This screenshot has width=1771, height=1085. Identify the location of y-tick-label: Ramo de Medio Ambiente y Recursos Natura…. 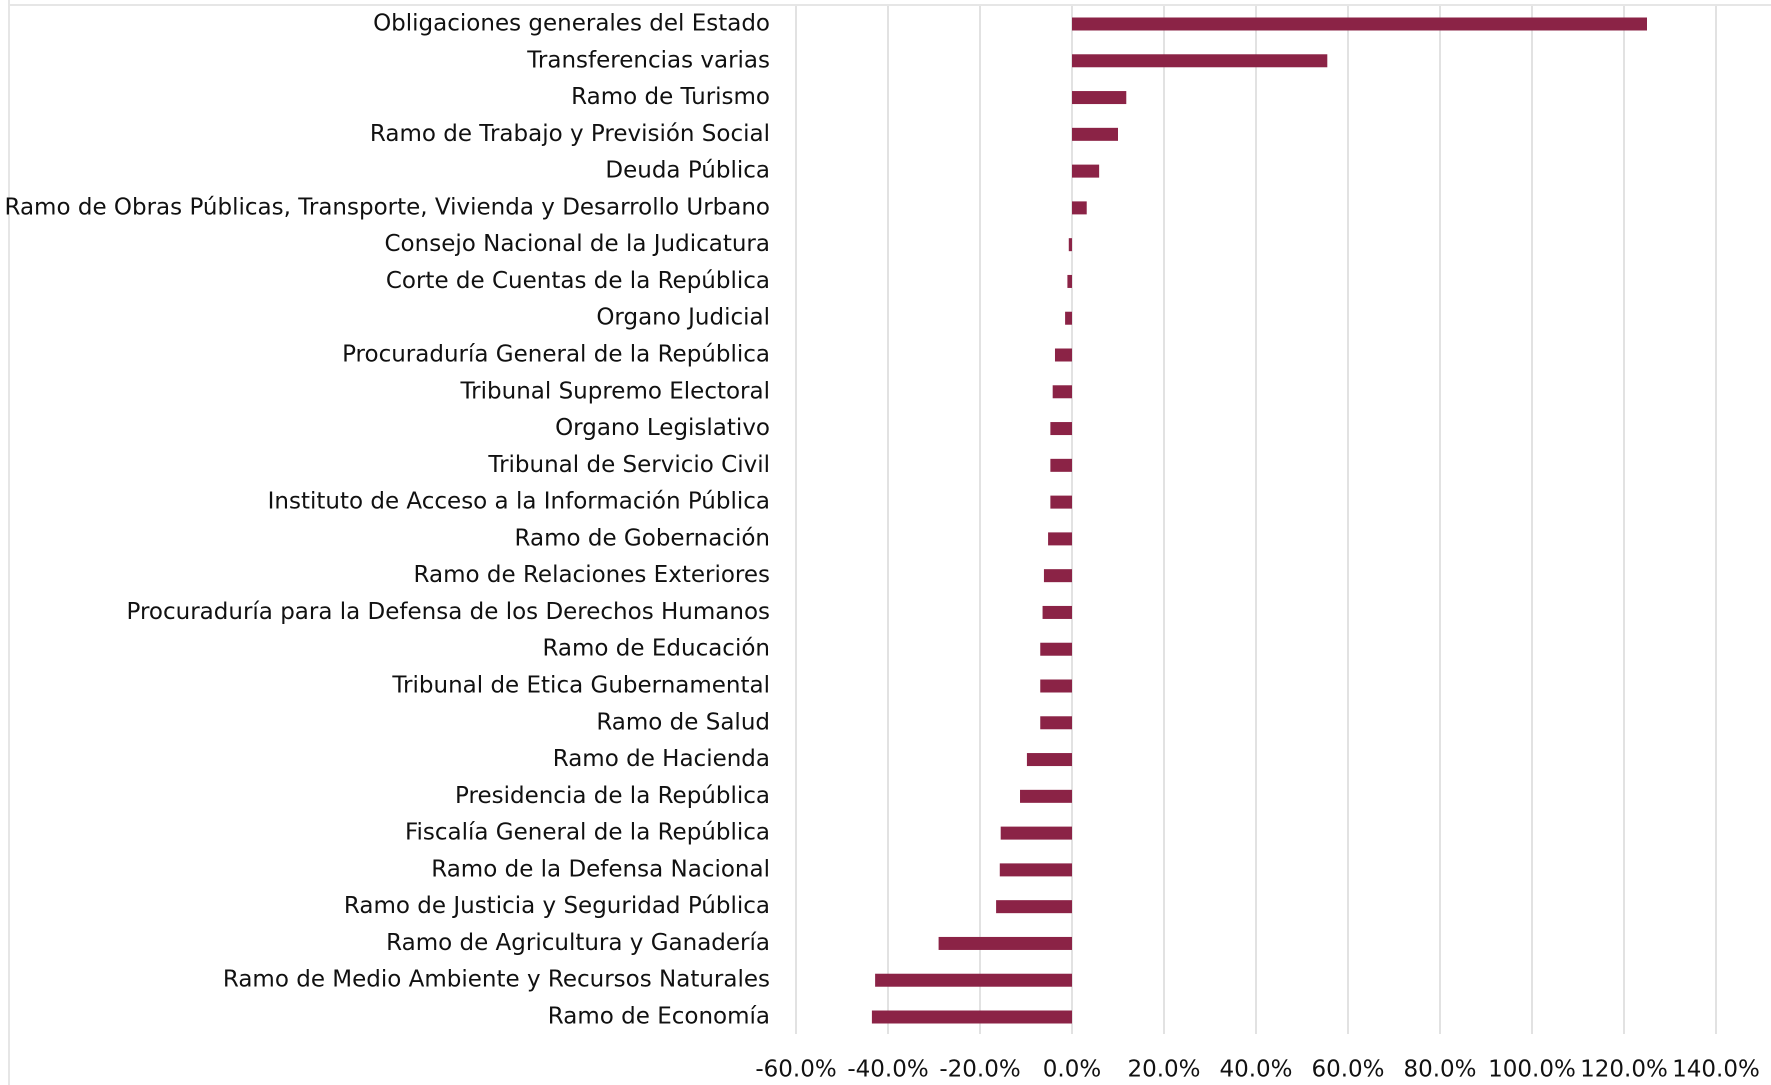
(496, 980).